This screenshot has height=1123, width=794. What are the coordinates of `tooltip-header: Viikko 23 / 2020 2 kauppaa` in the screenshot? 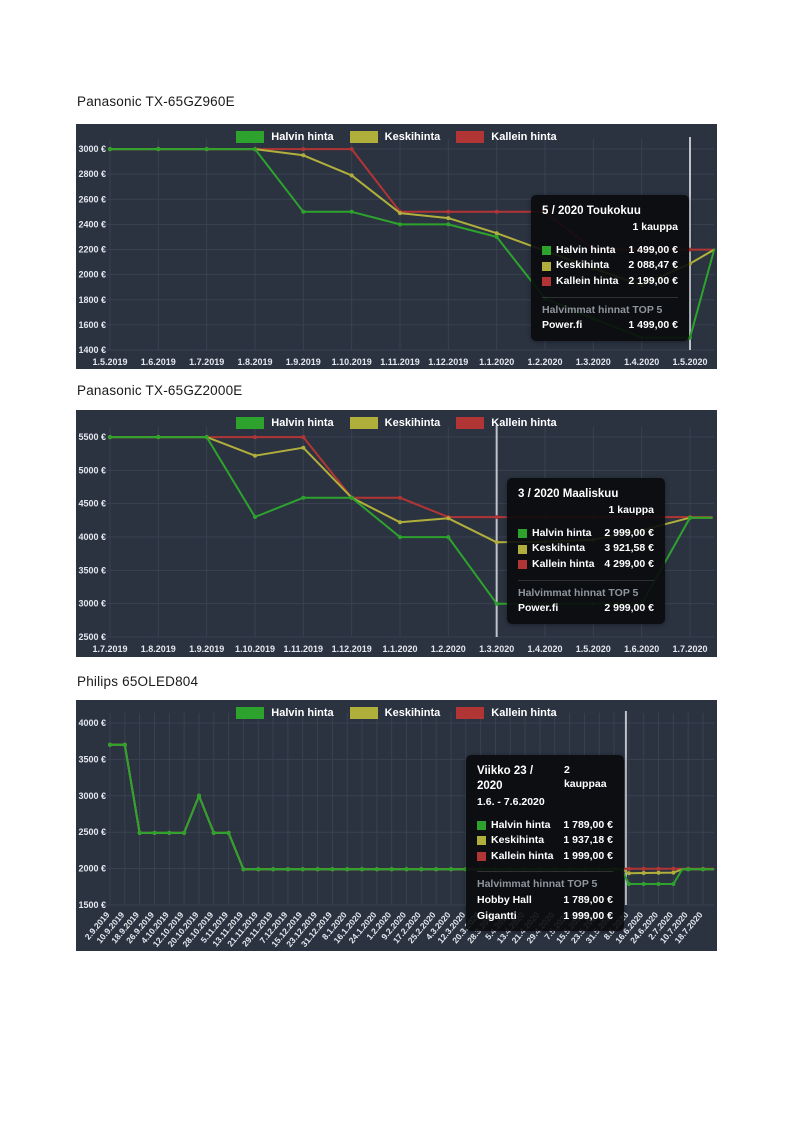 It's located at (545, 779).